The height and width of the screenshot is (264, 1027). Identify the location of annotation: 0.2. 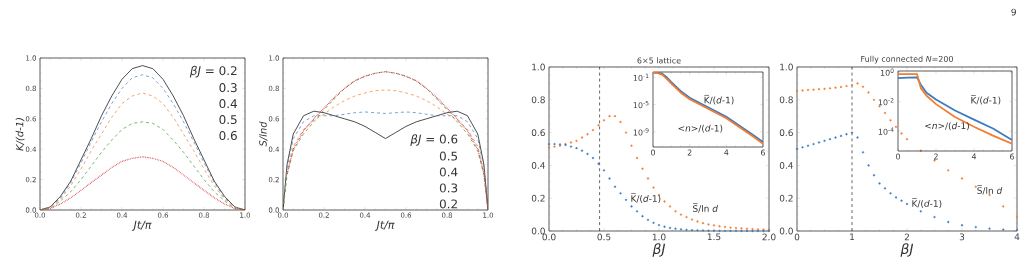
(448, 204).